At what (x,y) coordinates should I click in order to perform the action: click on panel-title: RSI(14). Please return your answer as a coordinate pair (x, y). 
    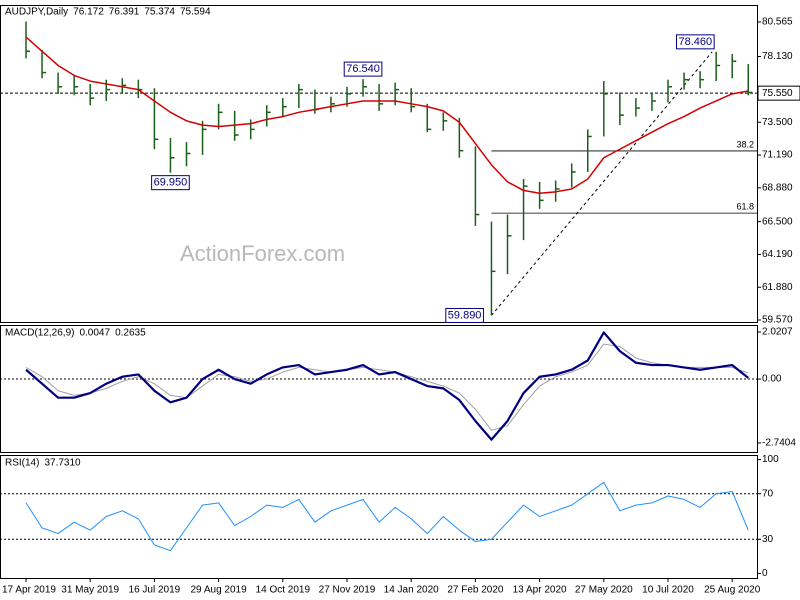
    Looking at the image, I should click on (22, 463).